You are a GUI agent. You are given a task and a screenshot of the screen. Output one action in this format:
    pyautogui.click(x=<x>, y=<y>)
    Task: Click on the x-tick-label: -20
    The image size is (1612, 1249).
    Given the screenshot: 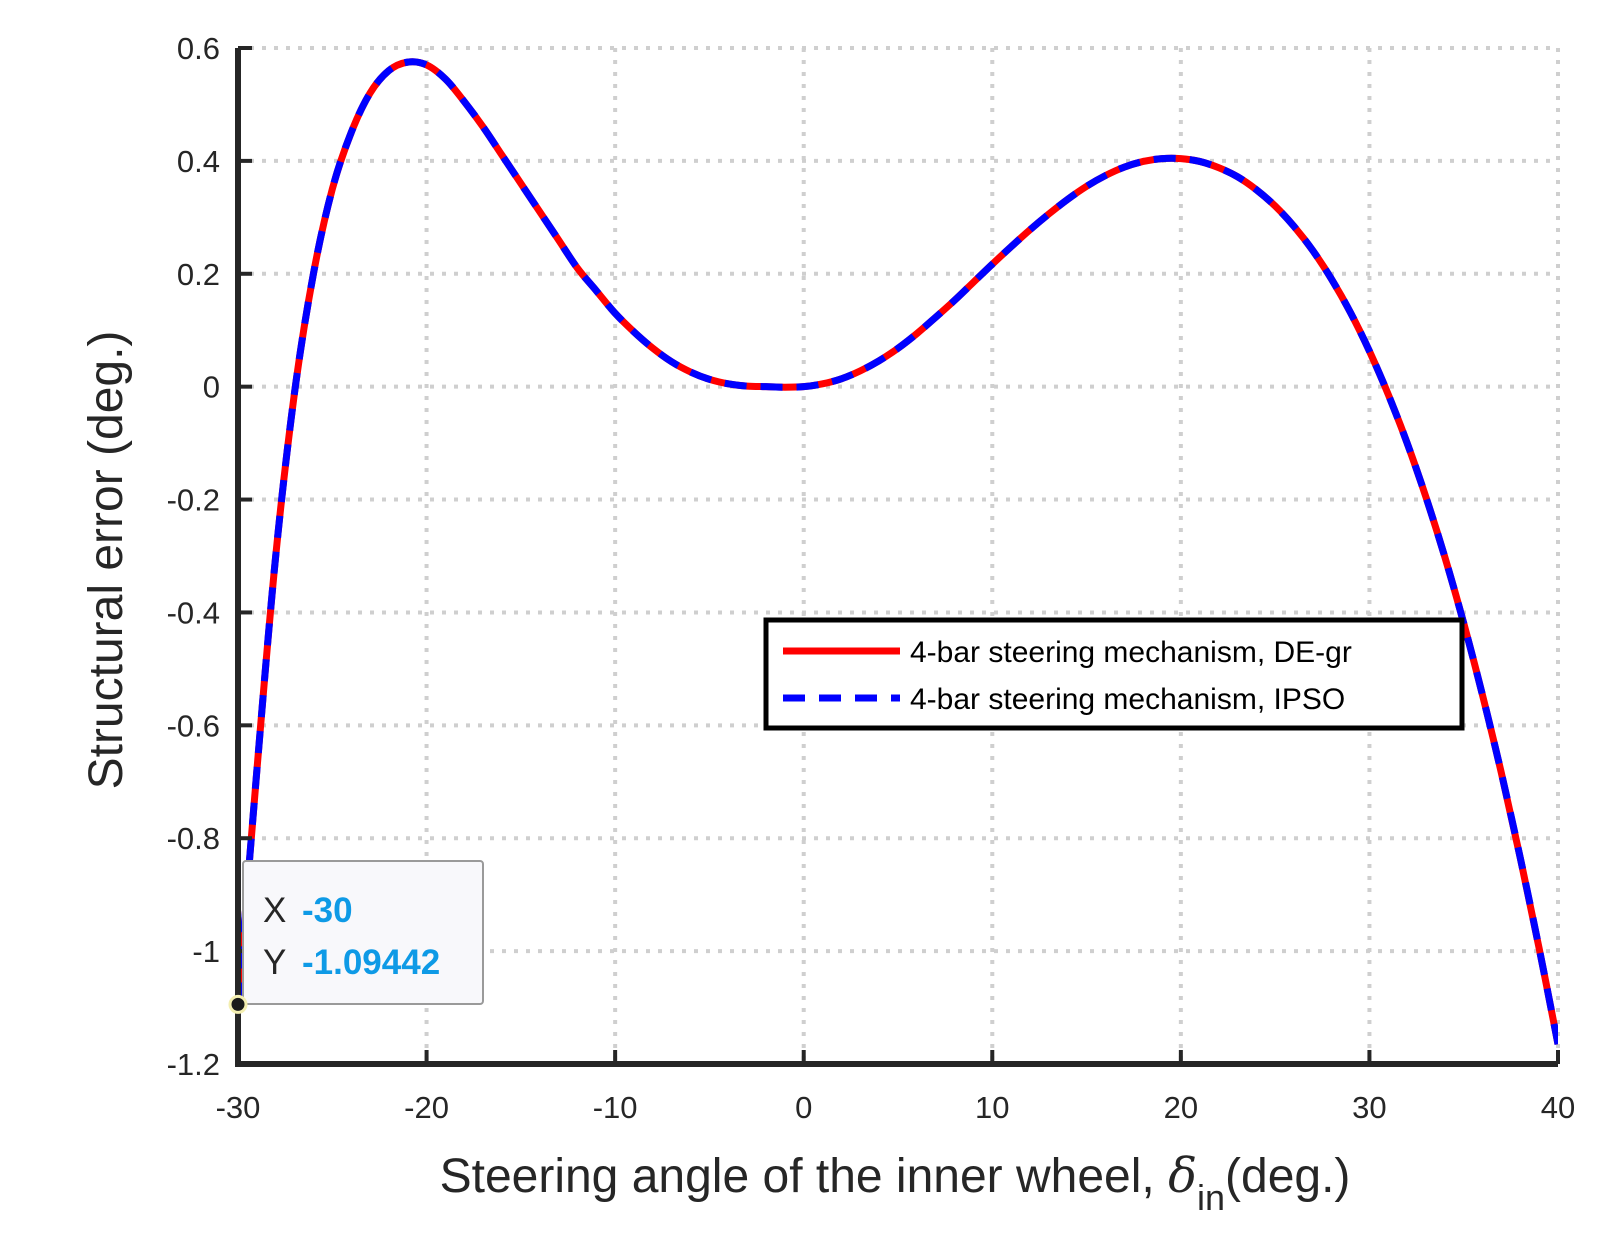 What is the action you would take?
    pyautogui.click(x=426, y=1107)
    